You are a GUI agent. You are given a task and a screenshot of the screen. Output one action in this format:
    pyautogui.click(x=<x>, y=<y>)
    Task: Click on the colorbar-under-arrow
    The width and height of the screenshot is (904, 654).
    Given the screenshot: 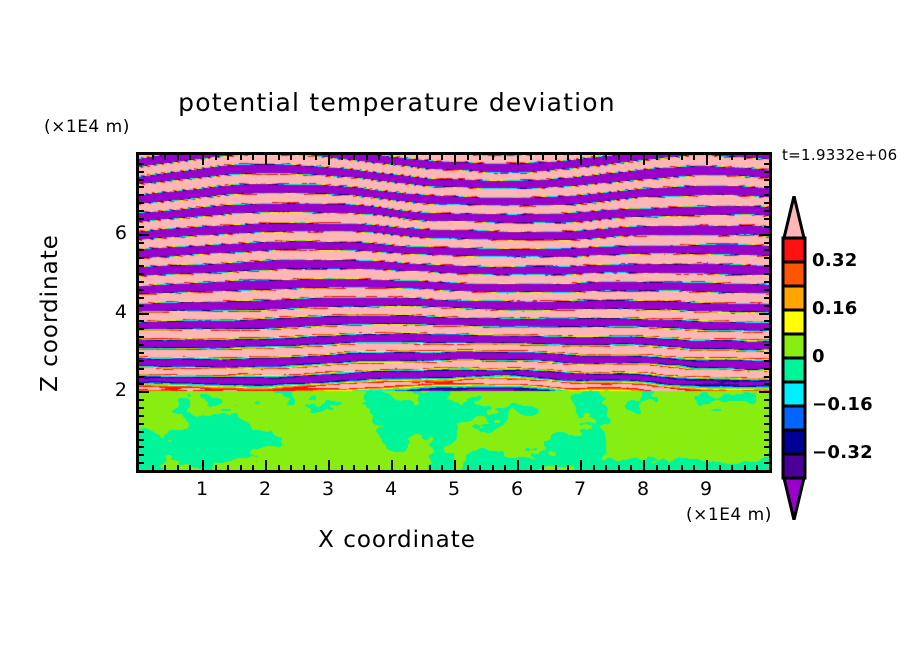 What is the action you would take?
    pyautogui.click(x=794, y=498)
    